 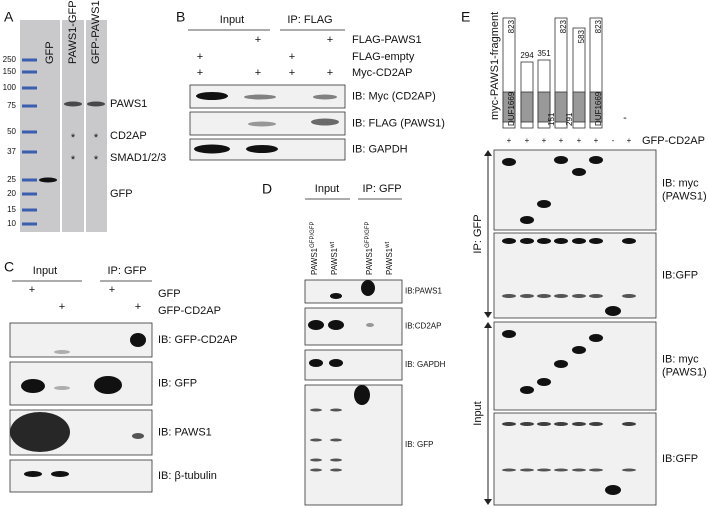 I want to click on fragment-start: 291, so click(x=569, y=119).